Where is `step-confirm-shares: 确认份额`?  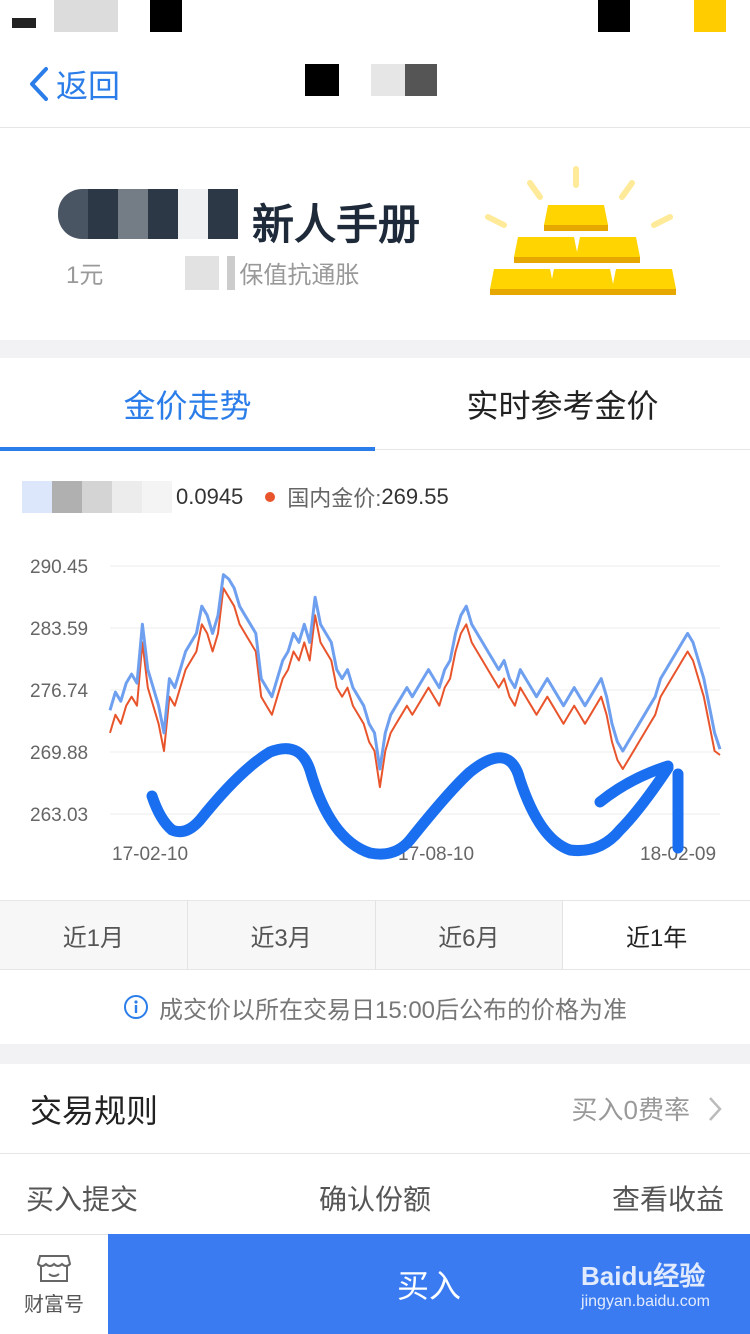
step-confirm-shares: 确认份额 is located at coordinates (374, 1199).